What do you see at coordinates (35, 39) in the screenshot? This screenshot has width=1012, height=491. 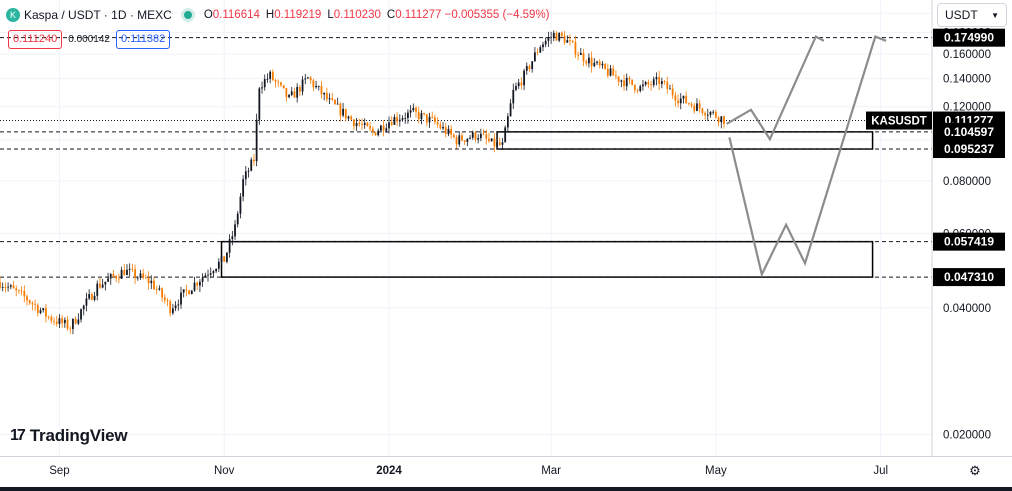 I see `sell-price-button: 0.111240` at bounding box center [35, 39].